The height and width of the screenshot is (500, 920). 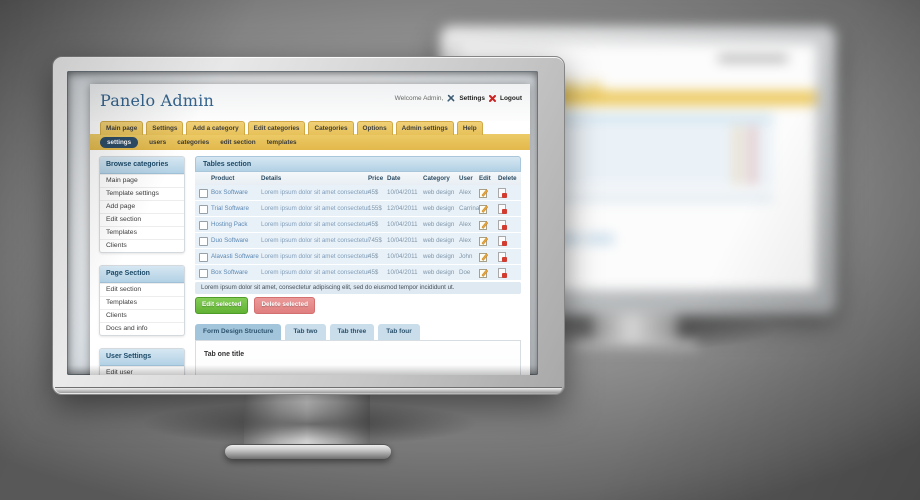 I want to click on settings-link: Settings, so click(x=472, y=98).